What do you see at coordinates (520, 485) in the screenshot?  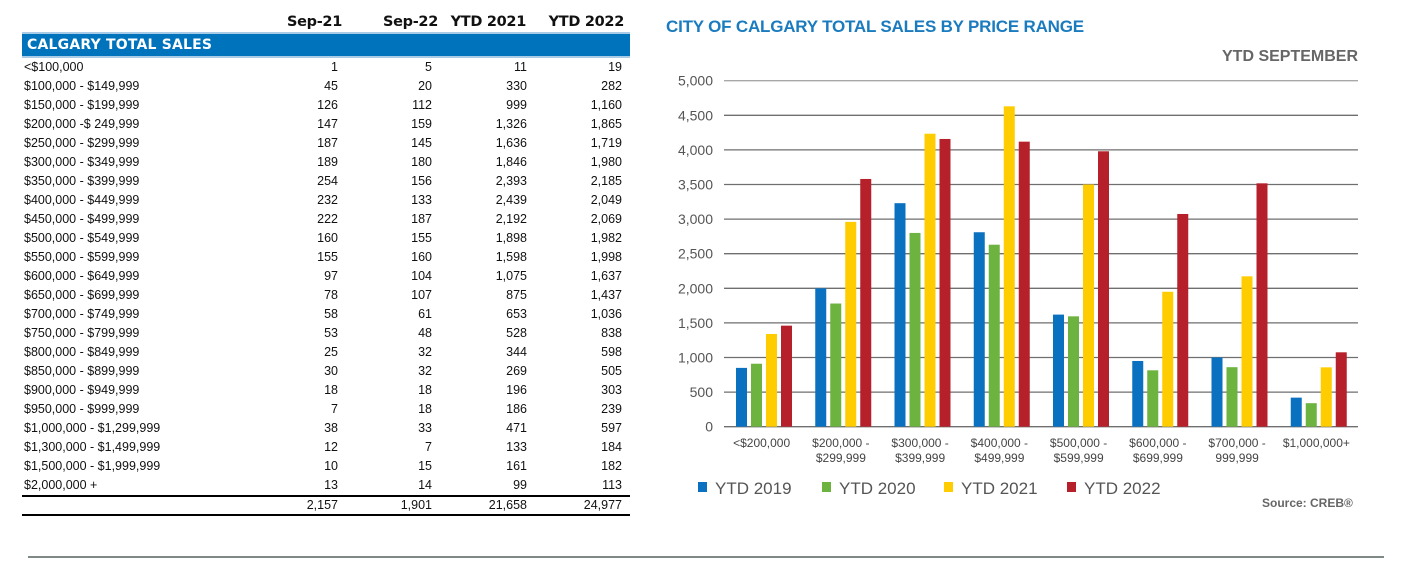 I see `cell-value: 99` at bounding box center [520, 485].